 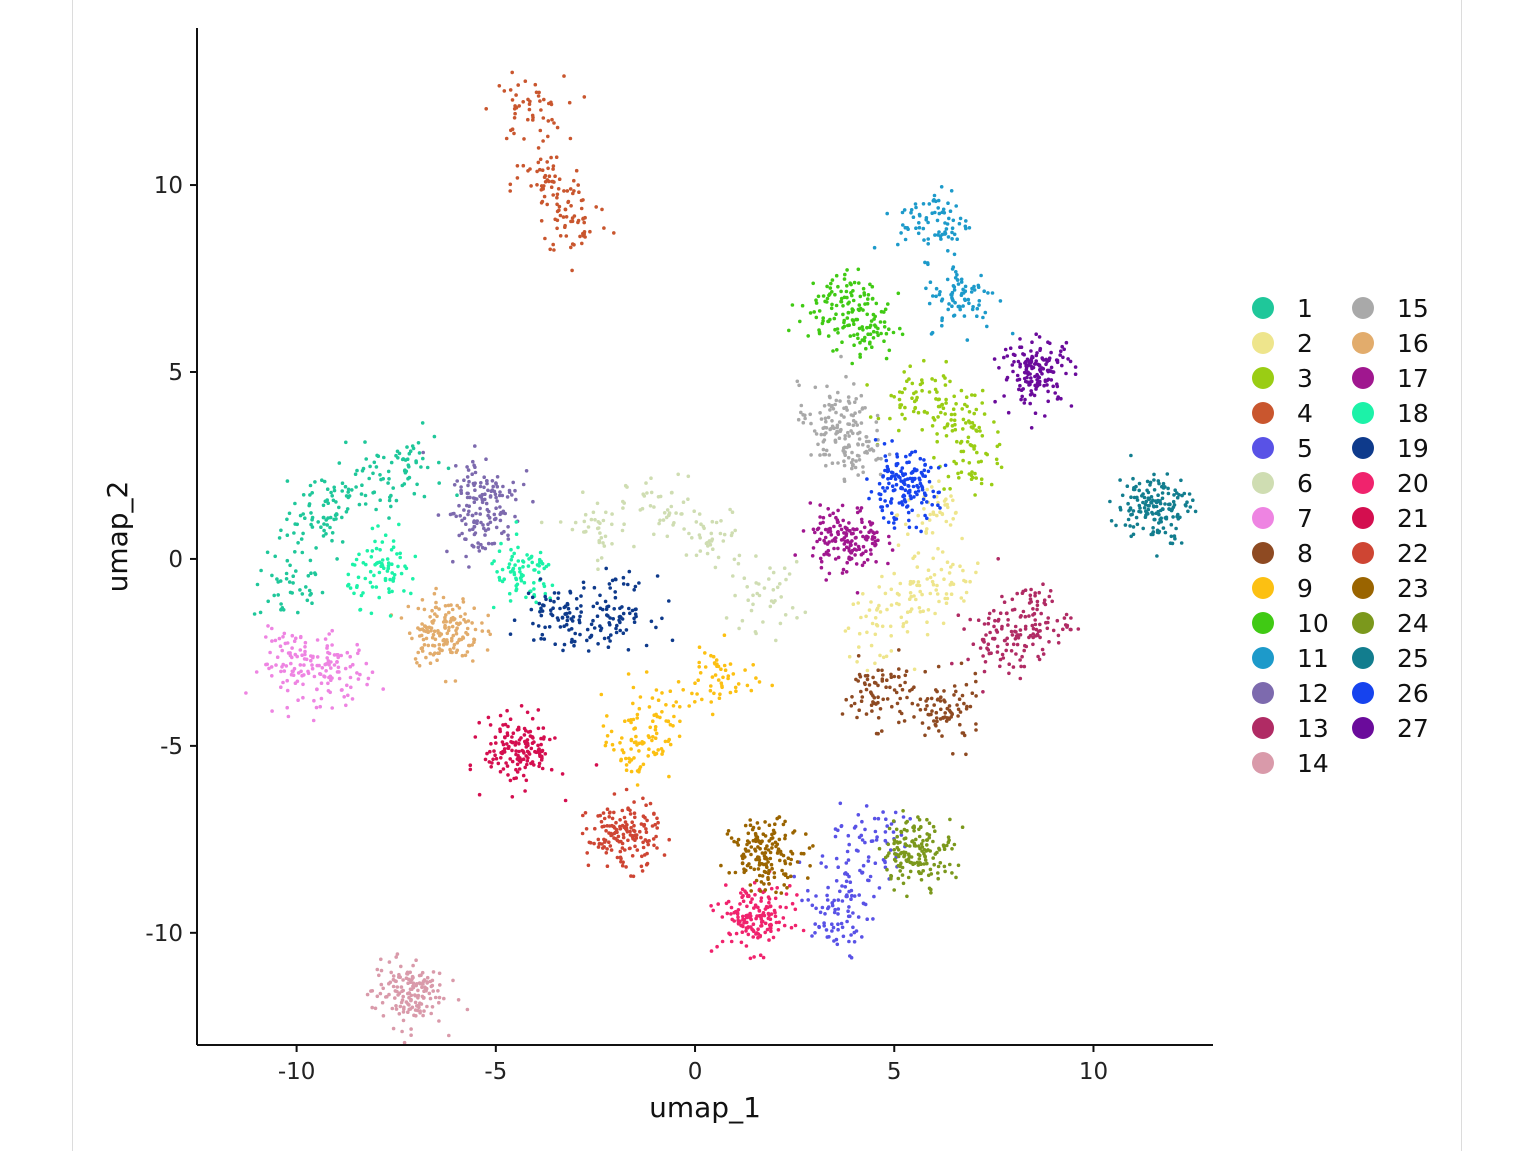 What do you see at coordinates (1413, 728) in the screenshot?
I see `legend-label: 27` at bounding box center [1413, 728].